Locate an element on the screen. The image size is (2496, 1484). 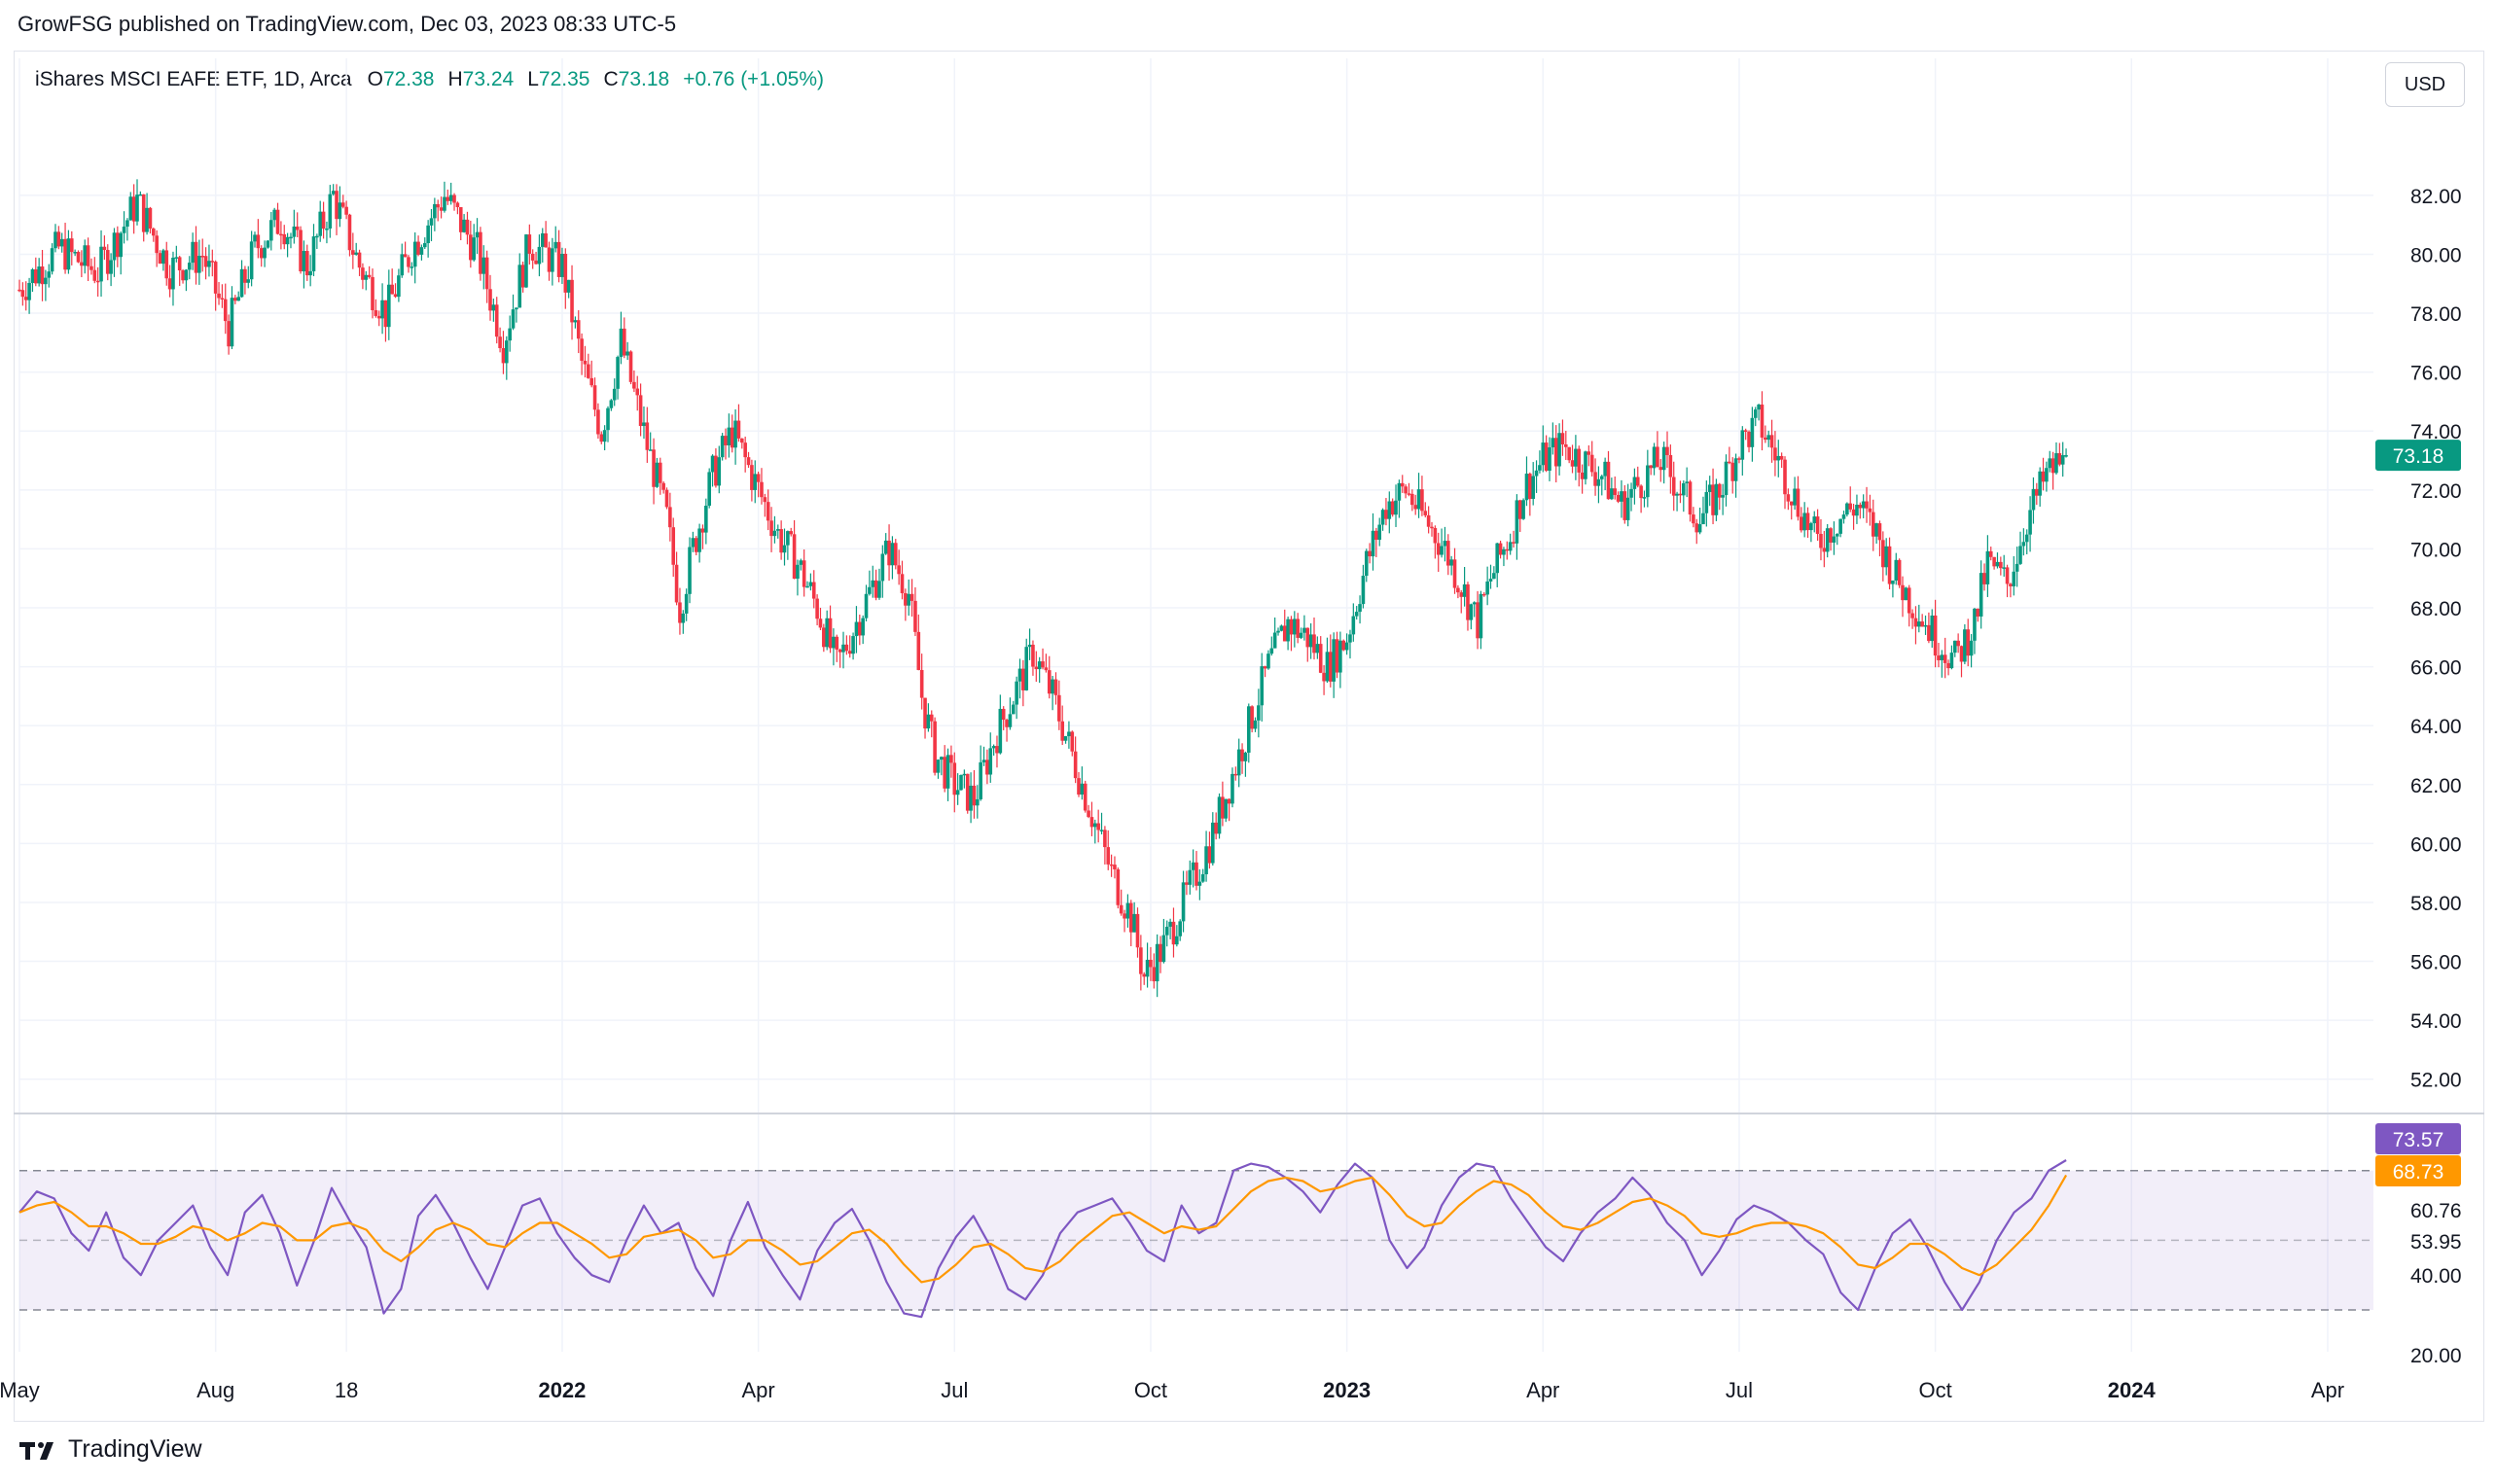
time-tick-label: 2023 is located at coordinates (1347, 1390).